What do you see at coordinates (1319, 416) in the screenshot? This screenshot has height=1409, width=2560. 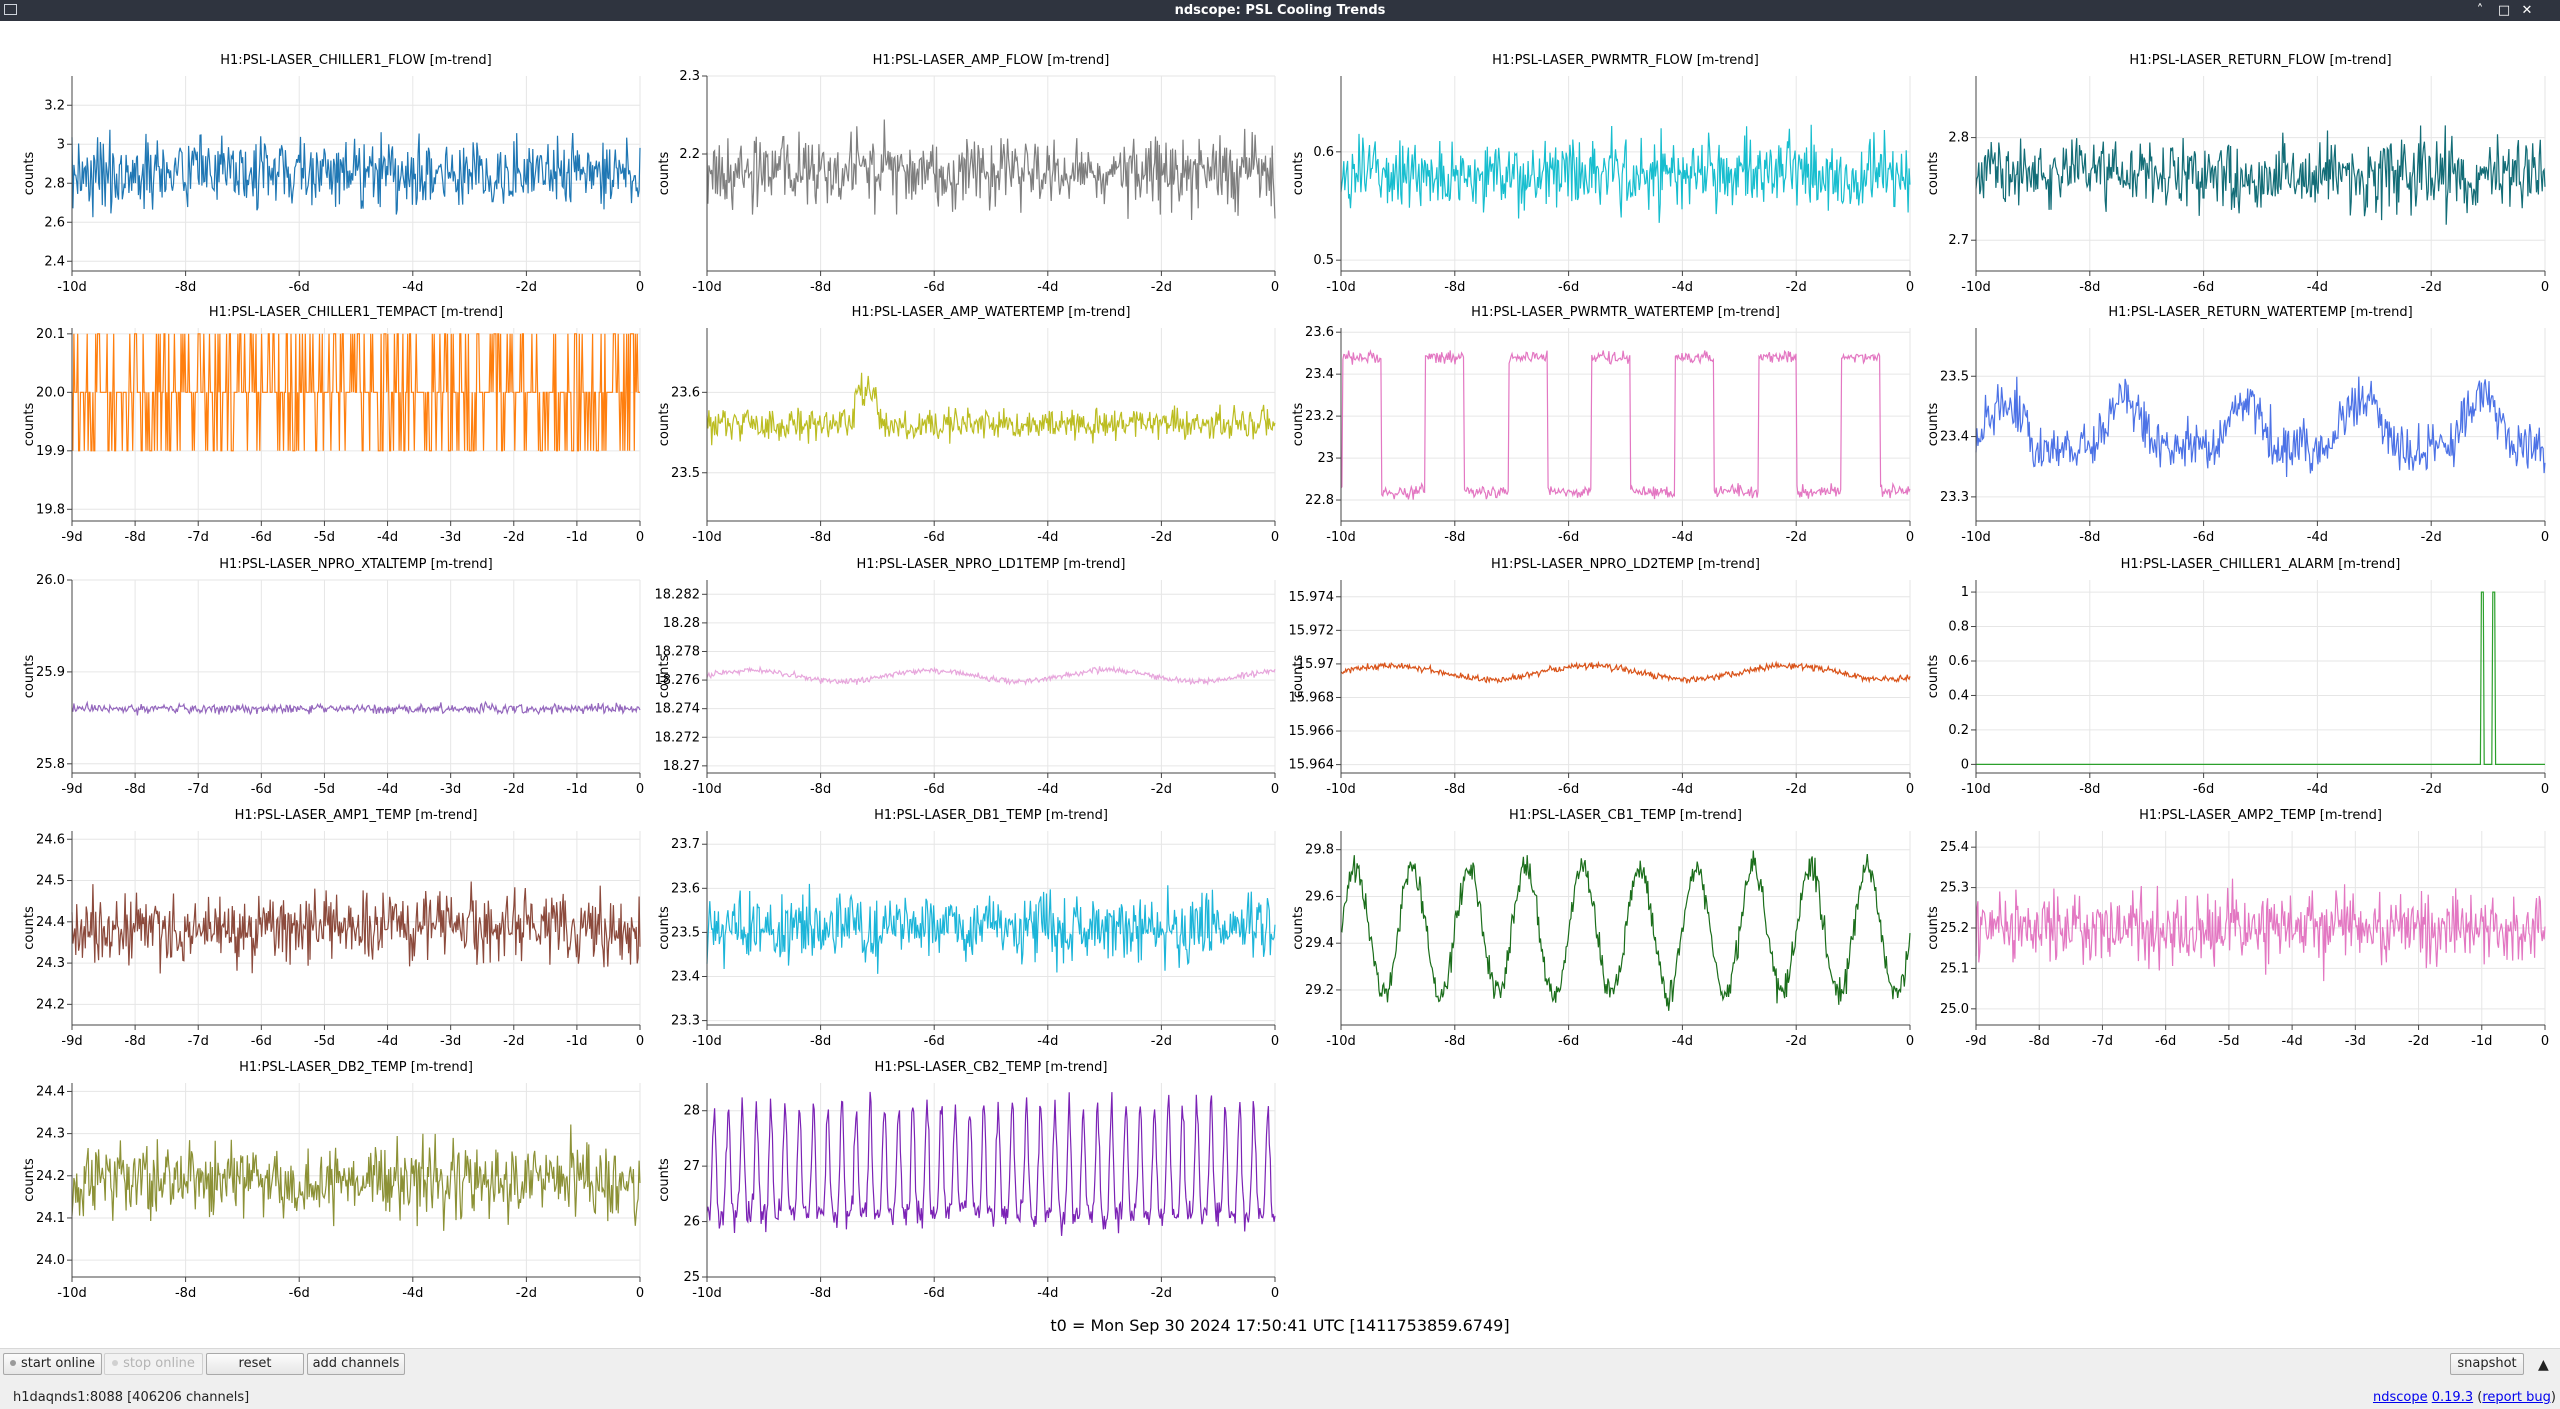 I see `y-tick-label: 23.2` at bounding box center [1319, 416].